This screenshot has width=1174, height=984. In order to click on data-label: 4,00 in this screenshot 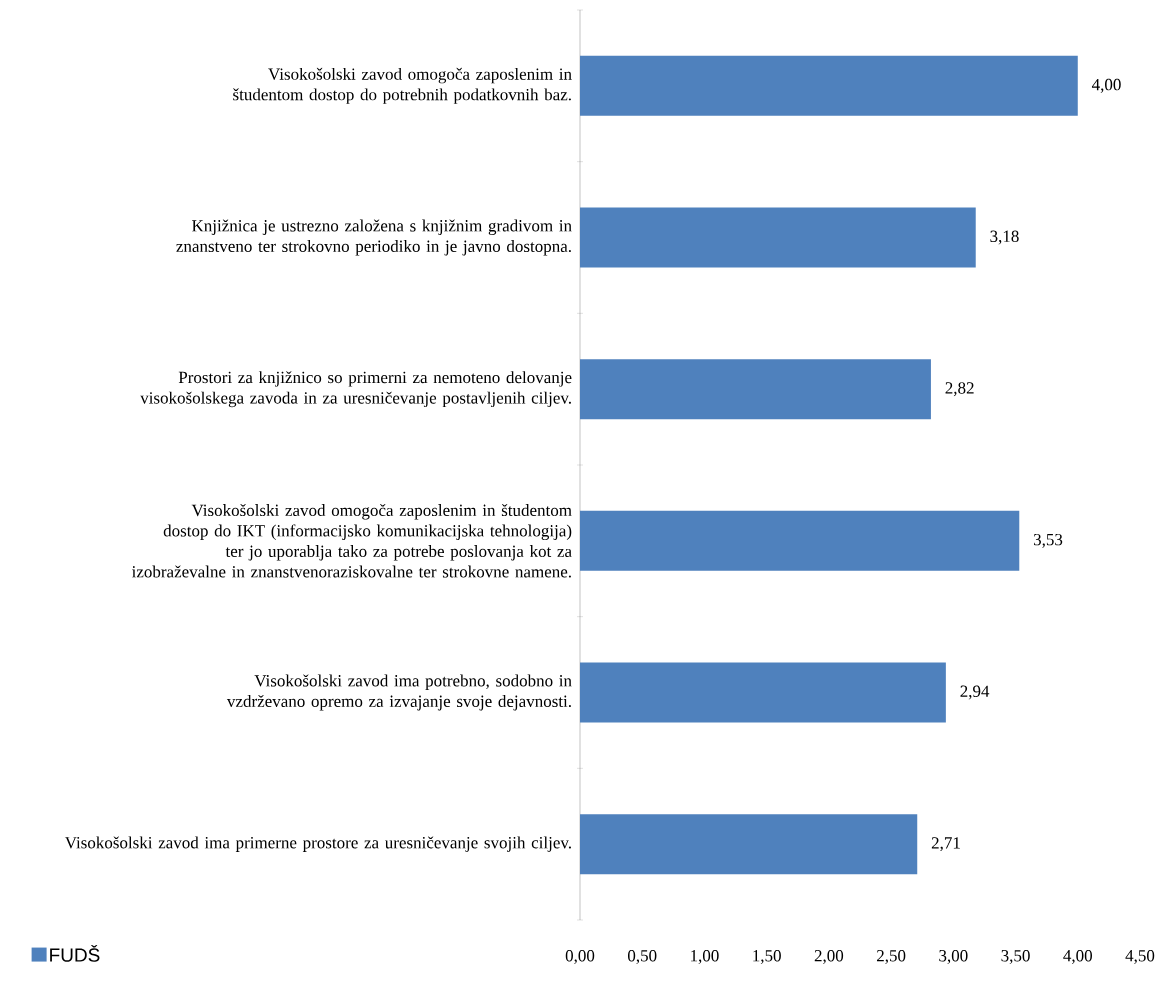, I will do `click(1106, 85)`.